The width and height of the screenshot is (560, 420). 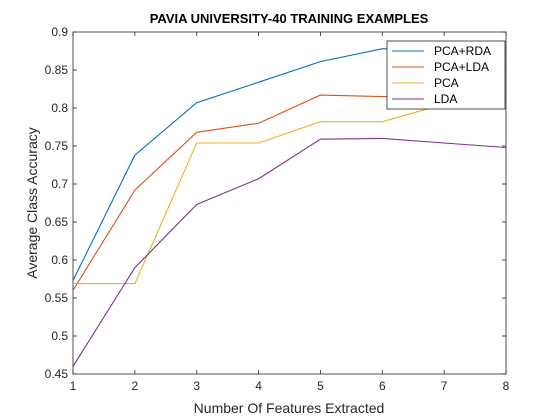 I want to click on y-tick-label: 0.5, so click(x=59, y=336).